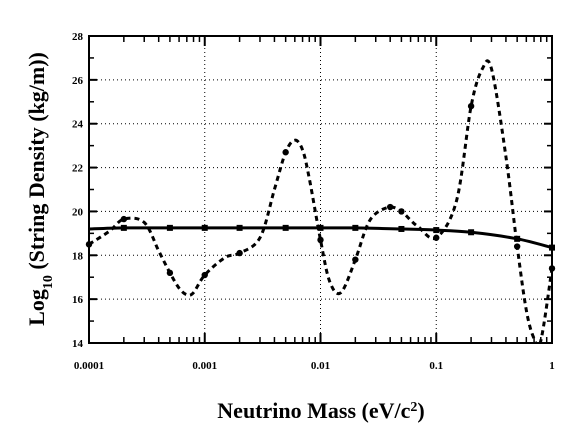 This screenshot has height=433, width=576. What do you see at coordinates (320, 410) in the screenshot?
I see `x-axis-label: Neutrino Mass (eV/c2)` at bounding box center [320, 410].